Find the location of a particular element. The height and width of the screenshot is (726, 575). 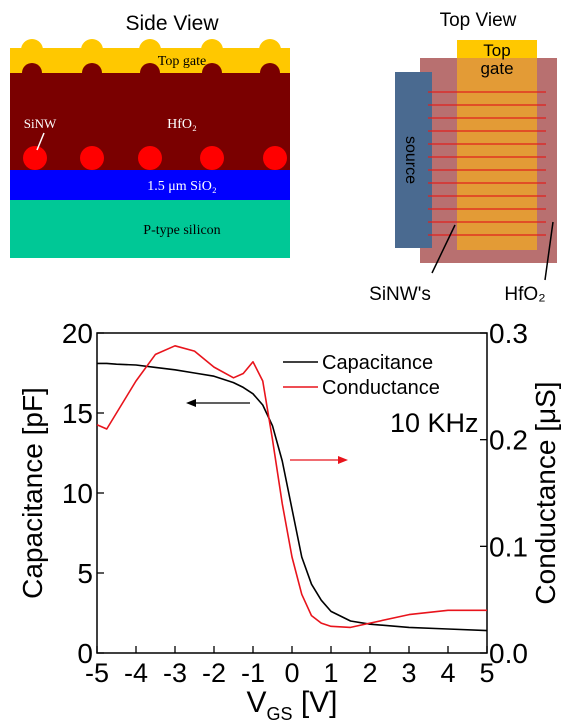

sio2-label: 1.5 μm SiO₂ is located at coordinates (182, 186).